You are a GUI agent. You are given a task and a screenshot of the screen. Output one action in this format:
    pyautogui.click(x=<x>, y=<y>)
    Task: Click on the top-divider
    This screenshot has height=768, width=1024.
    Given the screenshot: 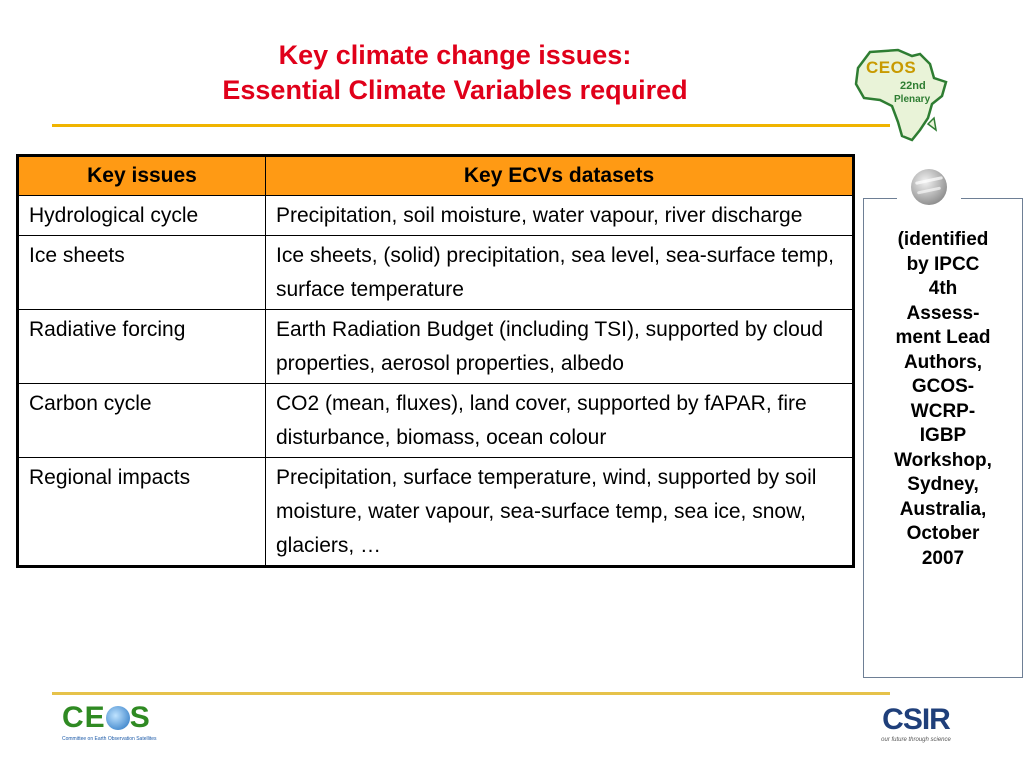 What is the action you would take?
    pyautogui.click(x=471, y=125)
    